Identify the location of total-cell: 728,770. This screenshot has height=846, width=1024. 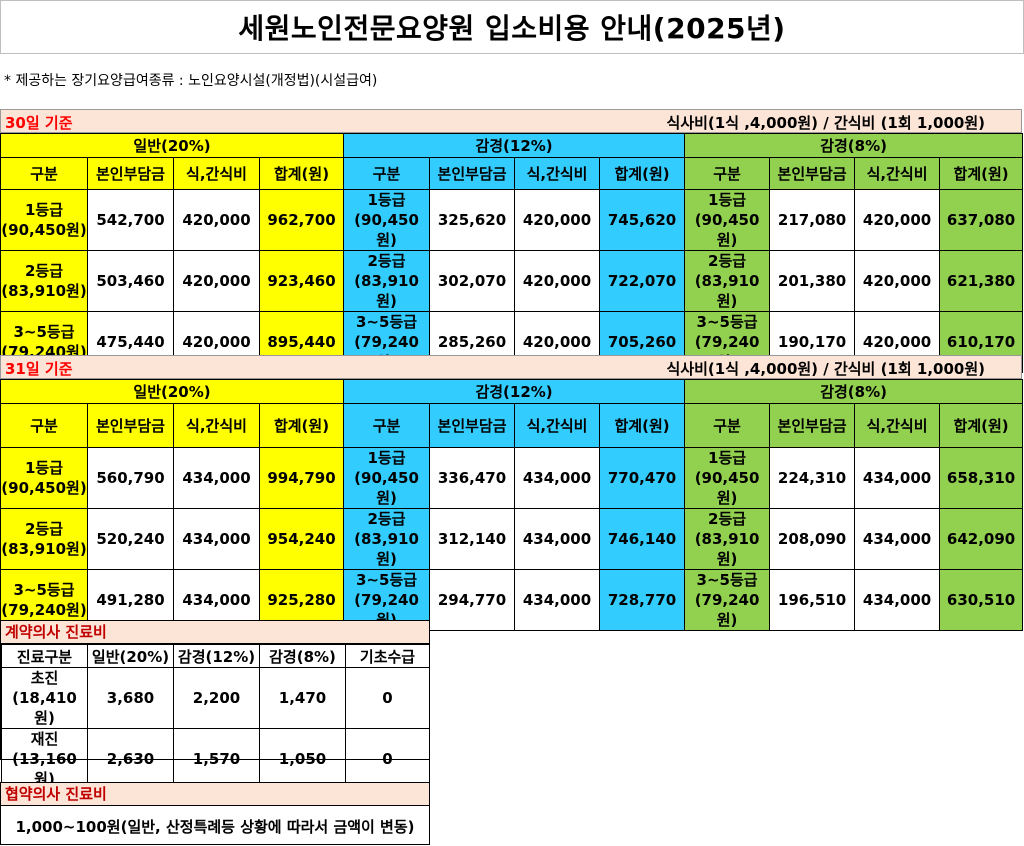
(642, 600).